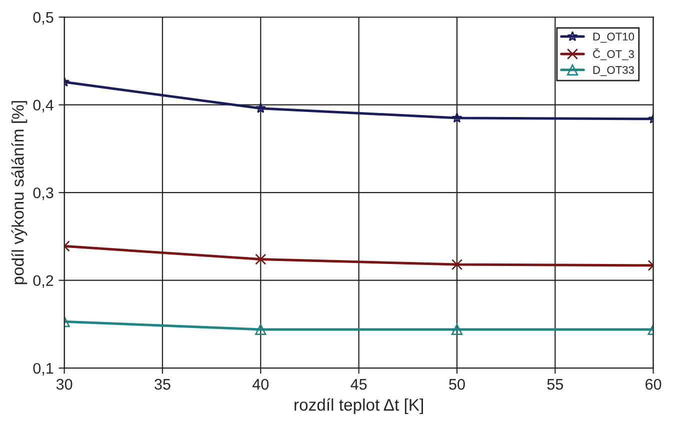 The height and width of the screenshot is (428, 677). Describe the element at coordinates (613, 71) in the screenshot. I see `legend-label: D_OT33` at that location.